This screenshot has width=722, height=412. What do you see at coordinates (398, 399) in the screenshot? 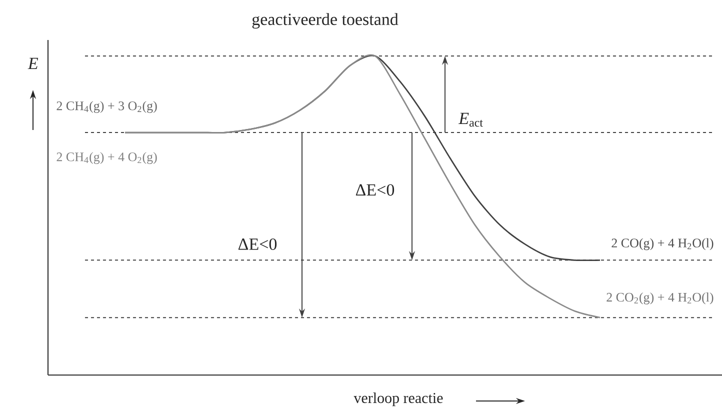
I see `x-axis-title: verloop reactie` at bounding box center [398, 399].